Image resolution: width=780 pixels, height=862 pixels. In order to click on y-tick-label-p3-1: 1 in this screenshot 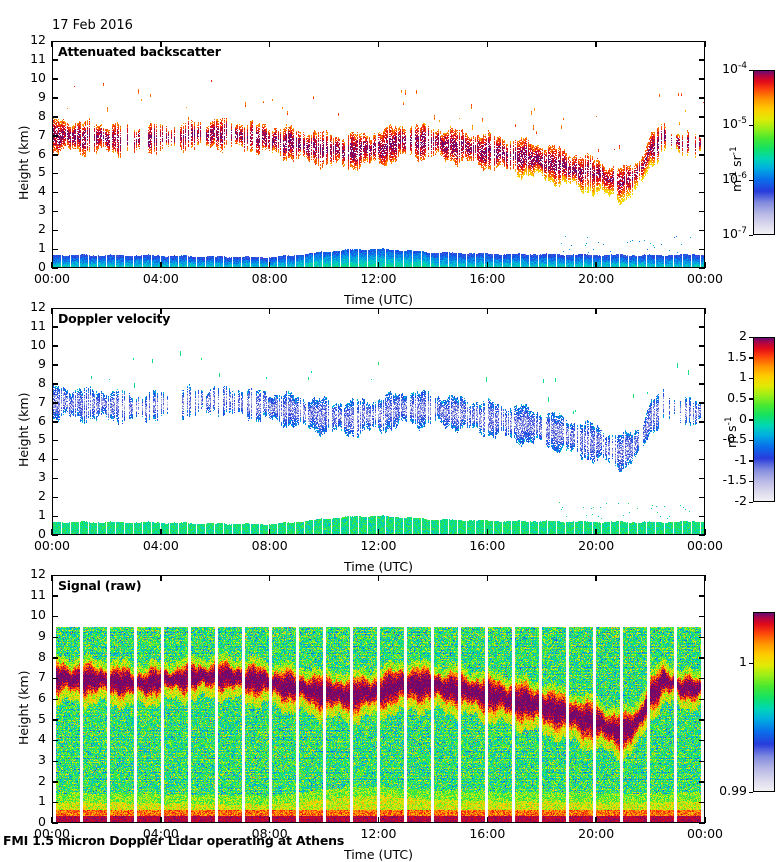, I will do `click(42, 801)`.